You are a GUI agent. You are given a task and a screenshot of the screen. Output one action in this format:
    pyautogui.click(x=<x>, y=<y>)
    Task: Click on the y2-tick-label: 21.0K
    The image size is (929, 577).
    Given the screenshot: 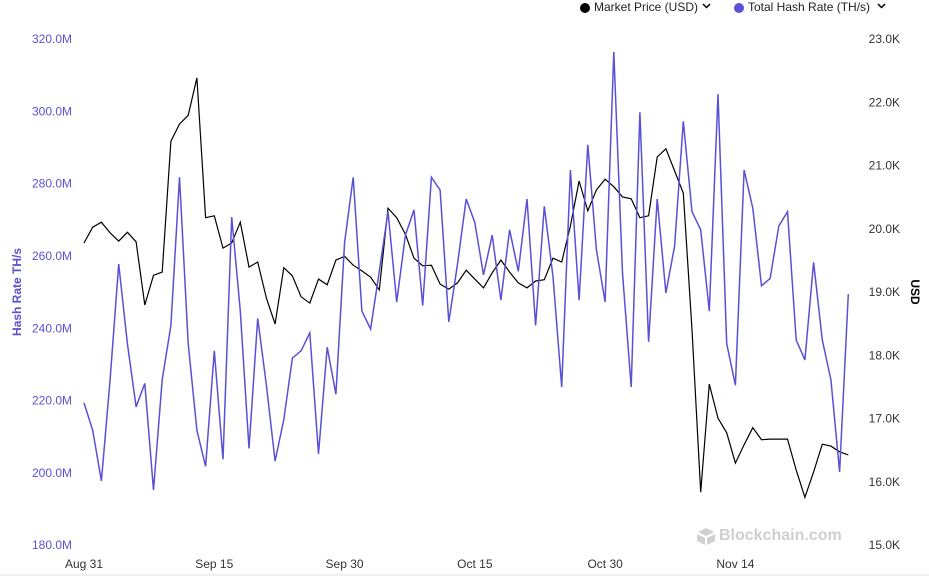 What is the action you would take?
    pyautogui.click(x=884, y=166)
    